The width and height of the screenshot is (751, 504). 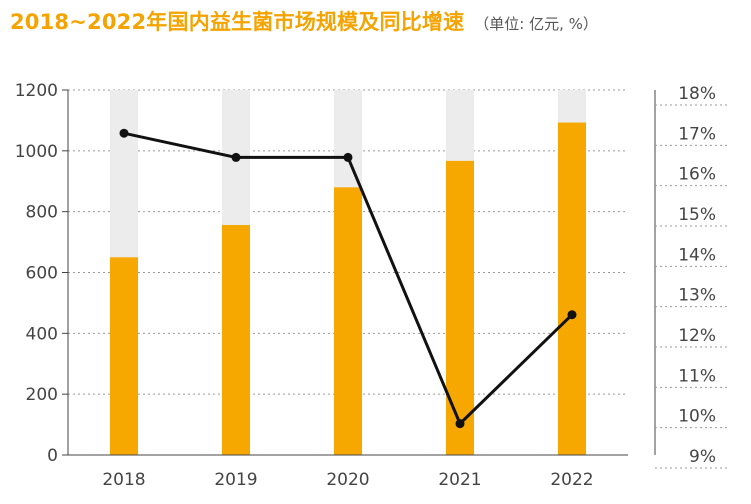 I want to click on chart-header: 2018~2022年国内益生菌市场规模及同比增速 （单位: 亿元, %）, so click(x=304, y=23).